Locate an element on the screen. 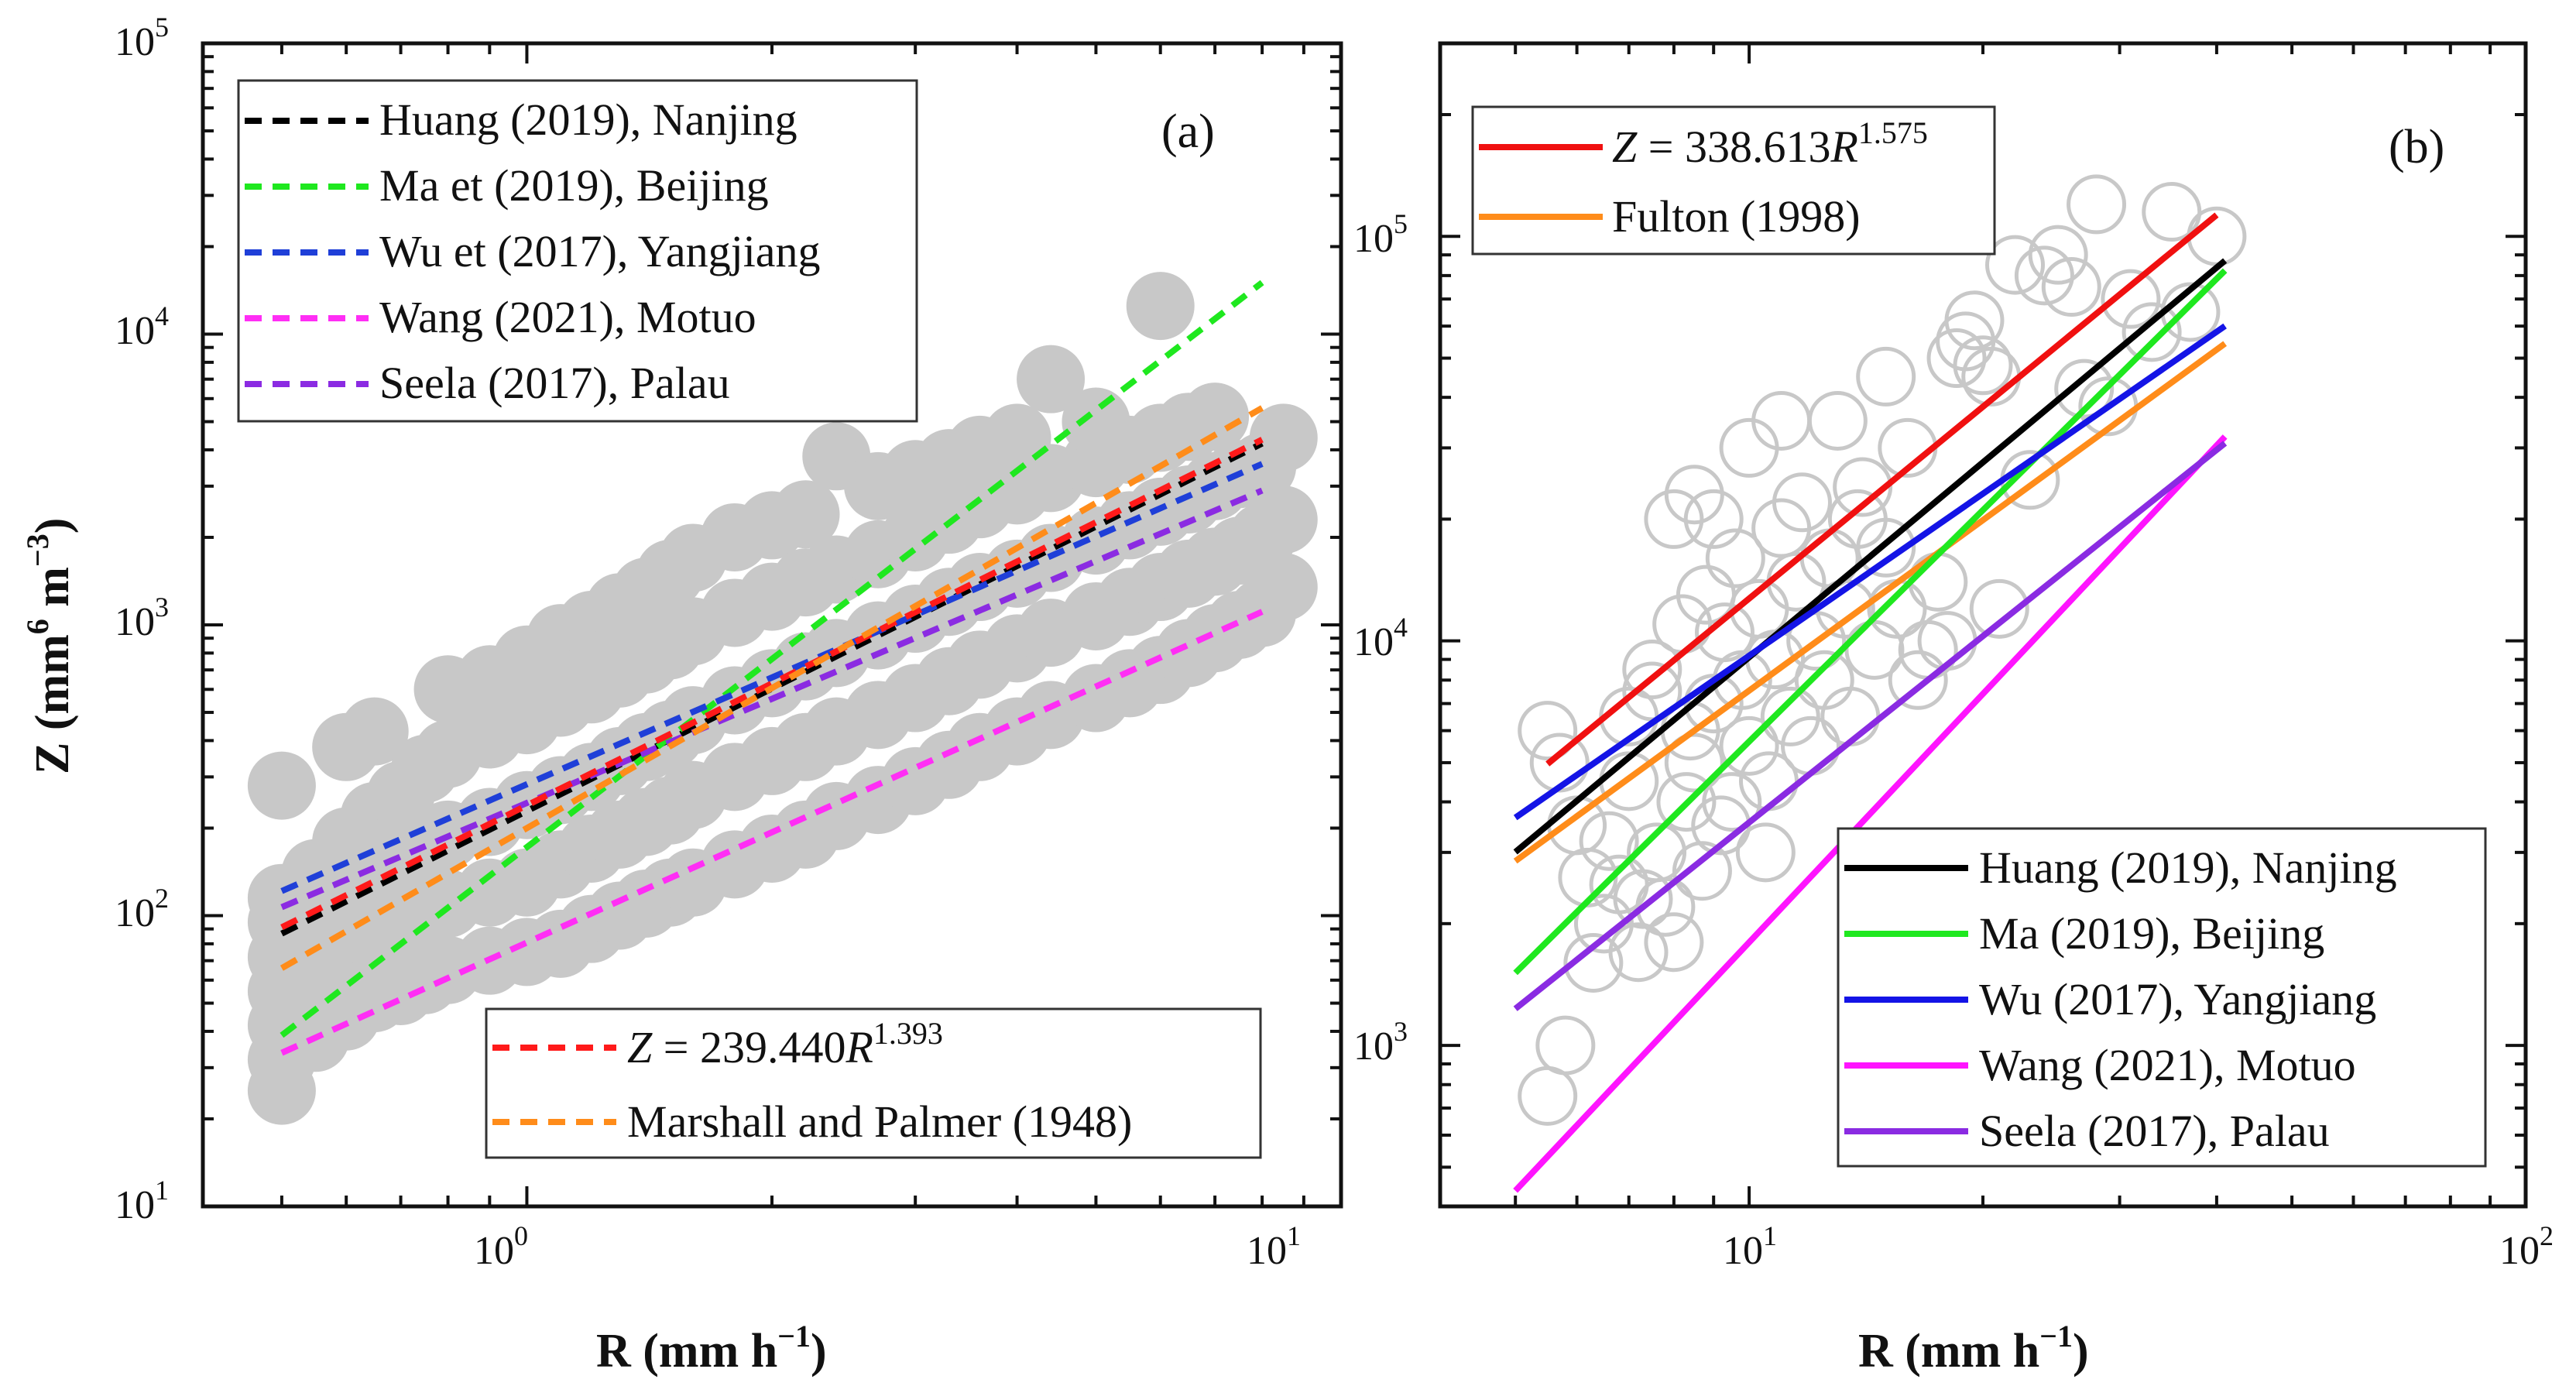 The height and width of the screenshot is (1393, 2576). panel-a-ytick-label: 10⁵ is located at coordinates (142, 38).